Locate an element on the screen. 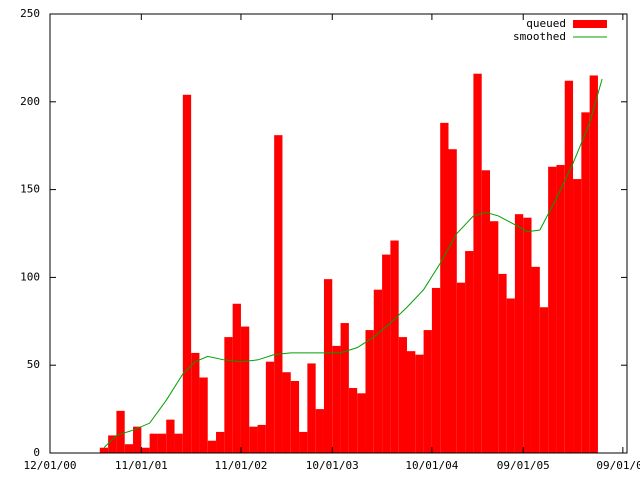  y-tick-label: 0 is located at coordinates (36, 452).